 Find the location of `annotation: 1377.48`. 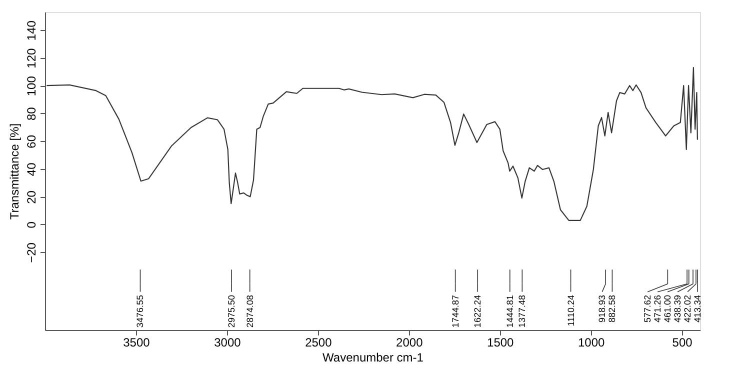

annotation: 1377.48 is located at coordinates (522, 311).